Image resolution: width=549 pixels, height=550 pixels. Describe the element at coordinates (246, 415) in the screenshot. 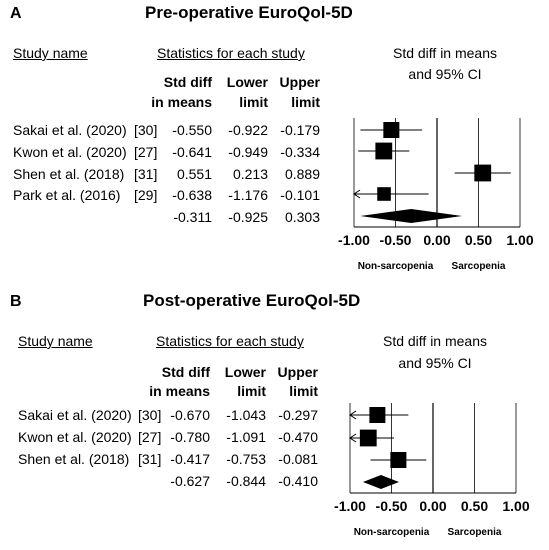

I see `lower-value: -1.043` at that location.